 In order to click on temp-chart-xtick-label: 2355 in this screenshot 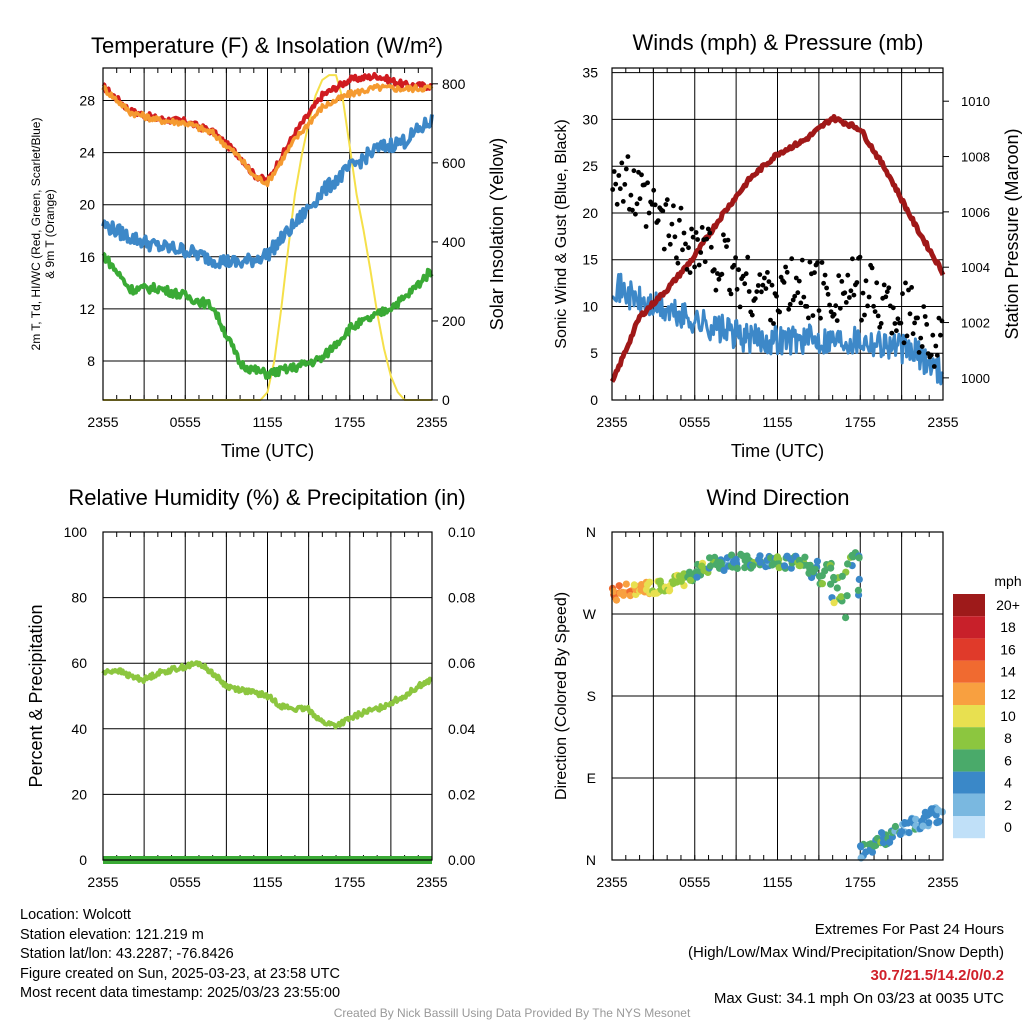, I will do `click(102, 422)`.